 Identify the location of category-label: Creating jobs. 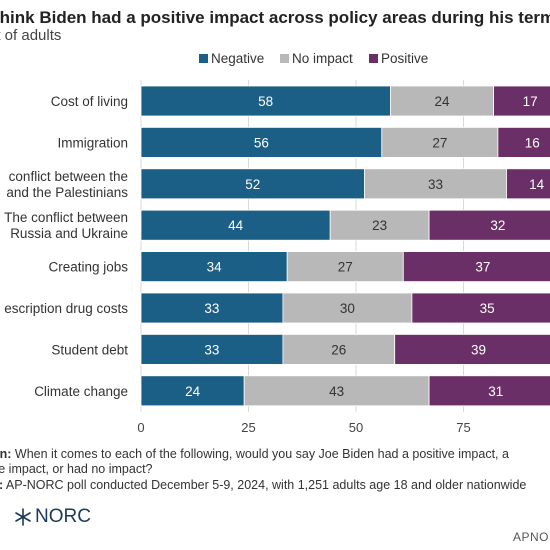
(88, 267).